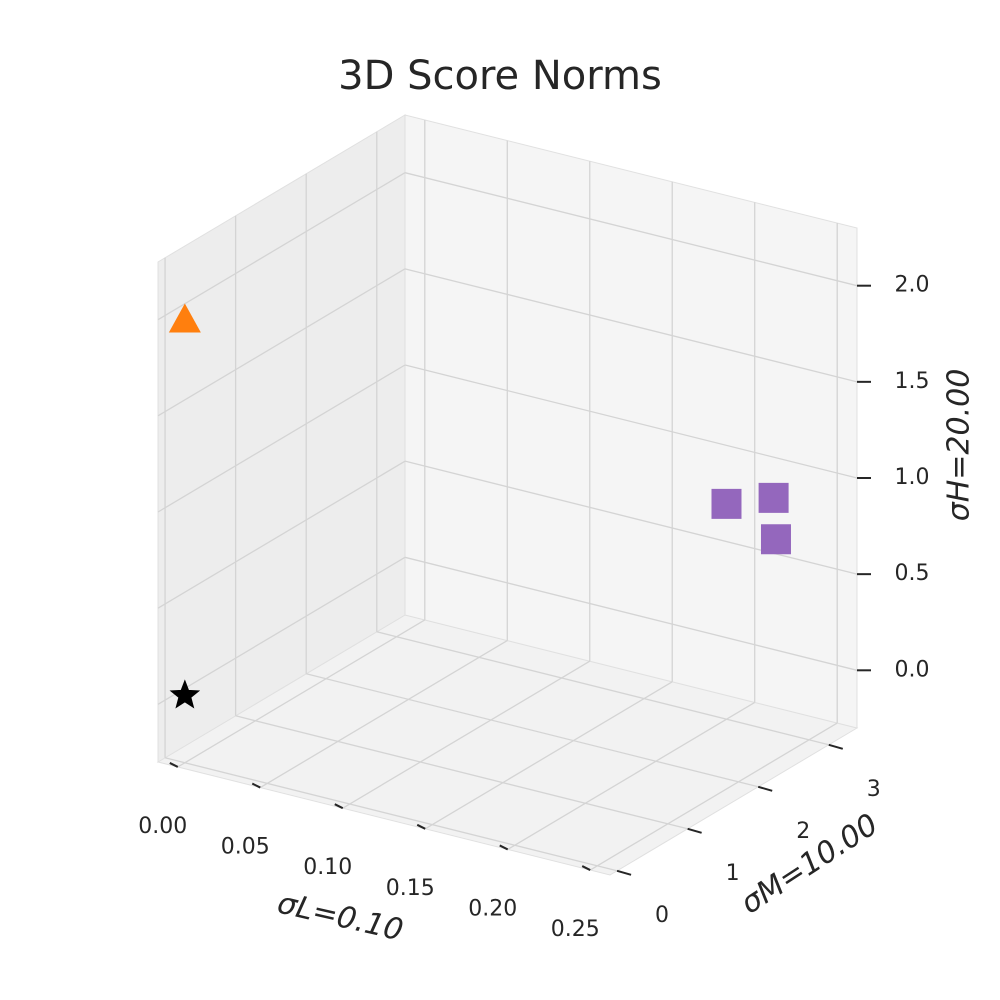  I want to click on z-tick-label: 2.0, so click(912, 285).